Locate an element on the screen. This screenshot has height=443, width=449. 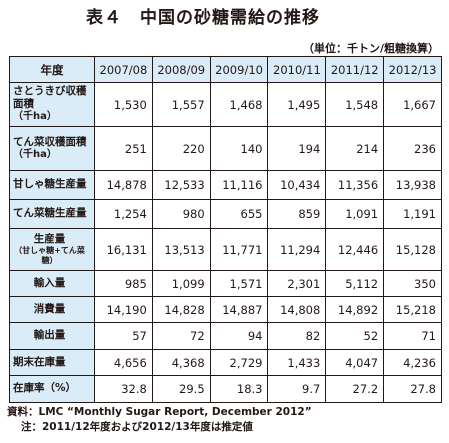
table-cell: 4,047 is located at coordinates (355, 362).